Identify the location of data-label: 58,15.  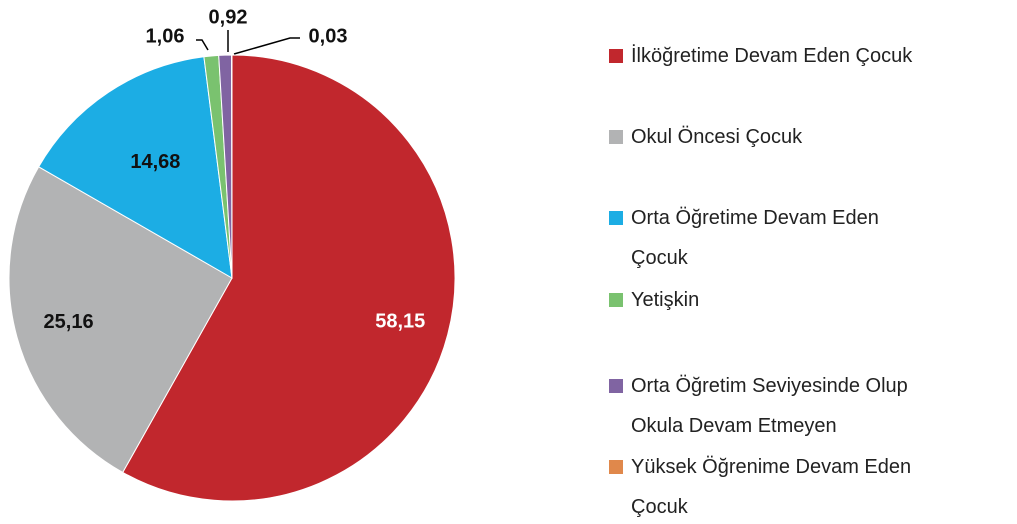
(400, 321).